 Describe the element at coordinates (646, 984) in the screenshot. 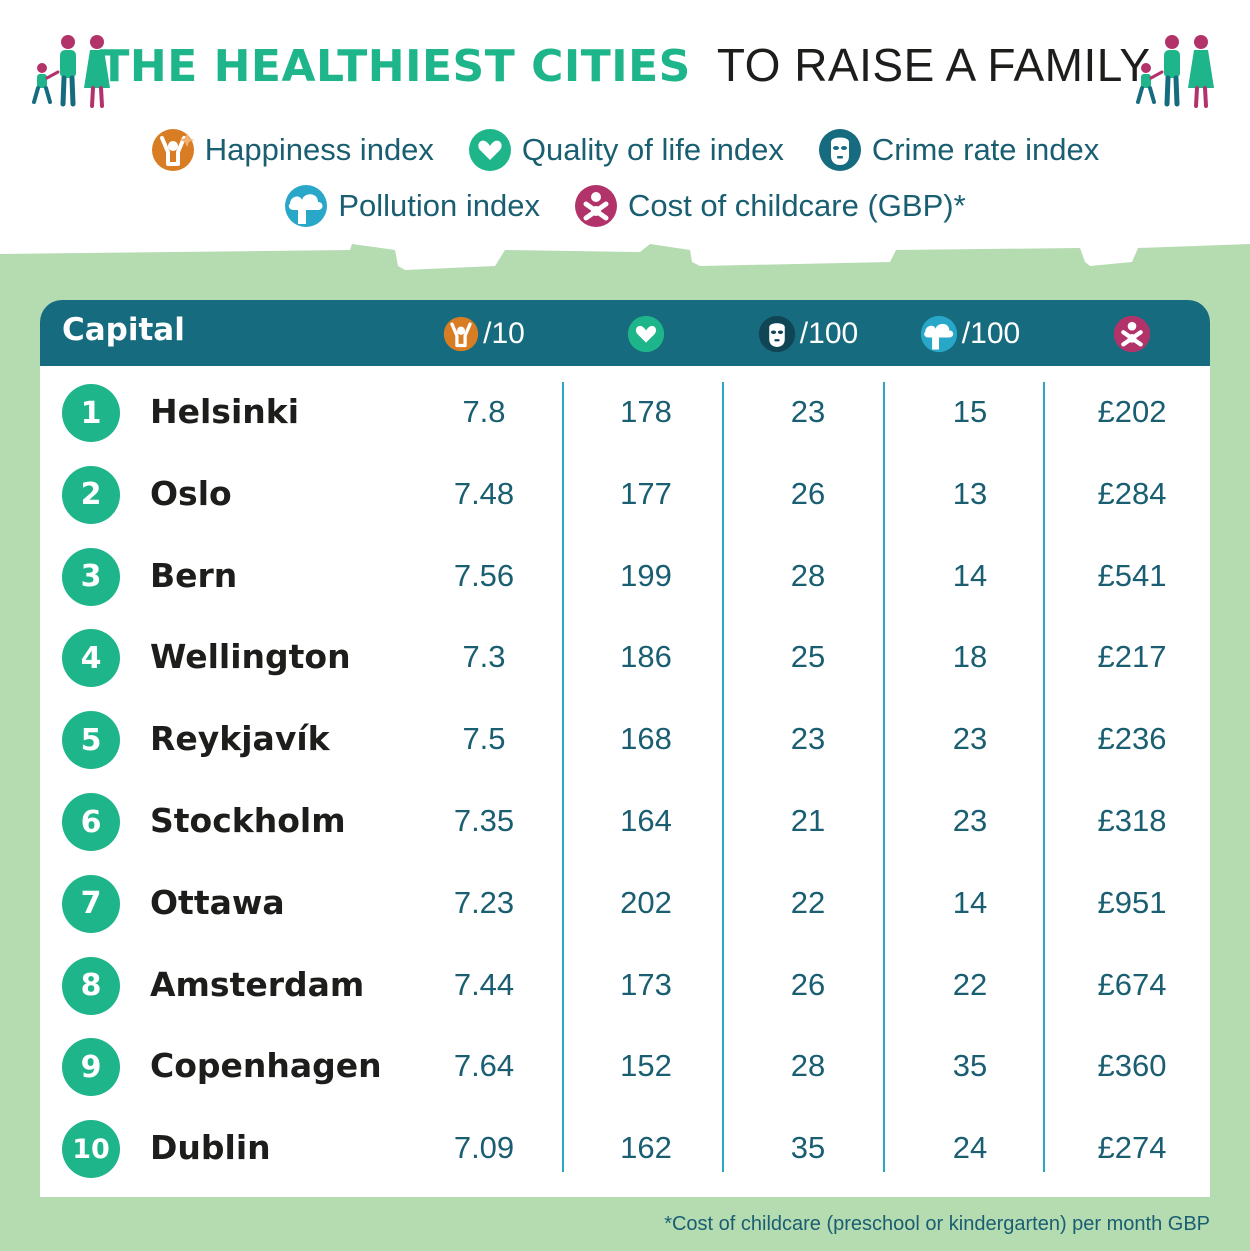

I see `quality-value: 173` at that location.